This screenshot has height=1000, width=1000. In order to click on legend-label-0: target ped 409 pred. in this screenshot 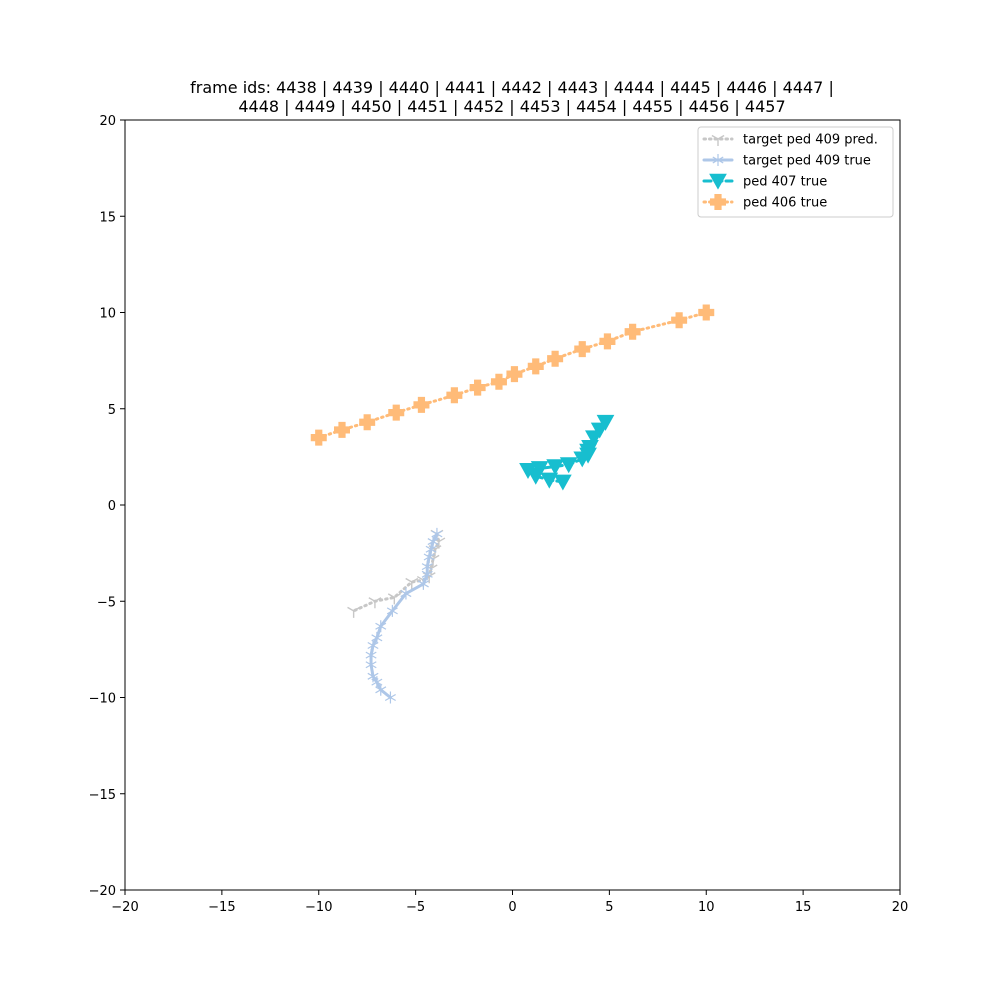, I will do `click(810, 140)`.